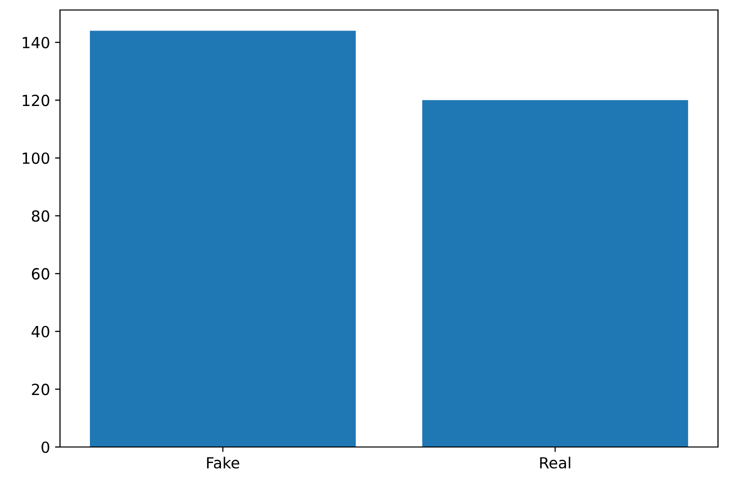 This screenshot has width=731, height=495. I want to click on y-tick-label: 60, so click(41, 274).